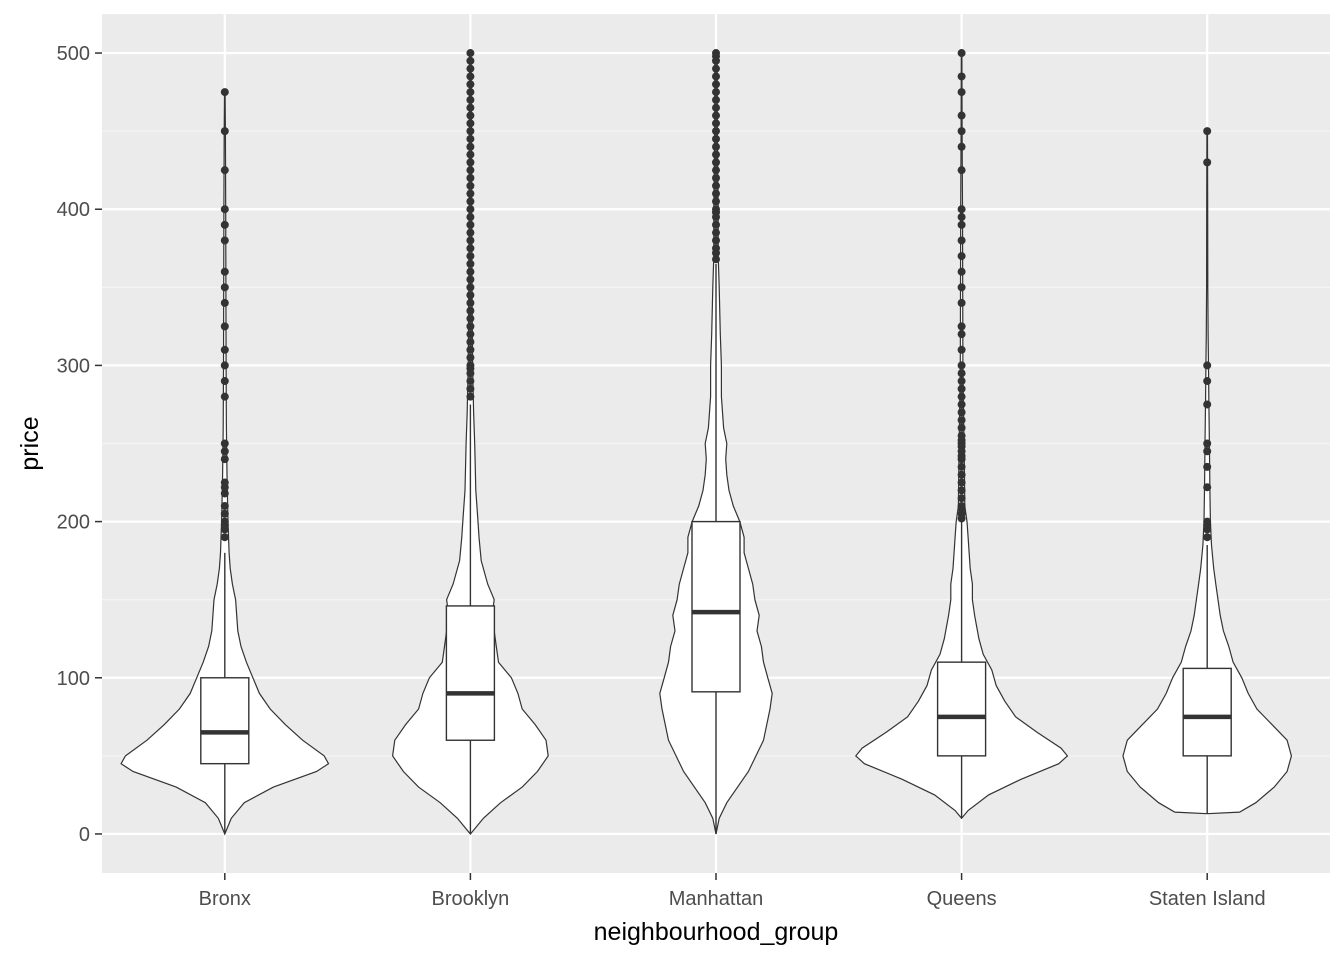 This screenshot has width=1344, height=960. Describe the element at coordinates (225, 899) in the screenshot. I see `x-tick-label: Bronx` at that location.